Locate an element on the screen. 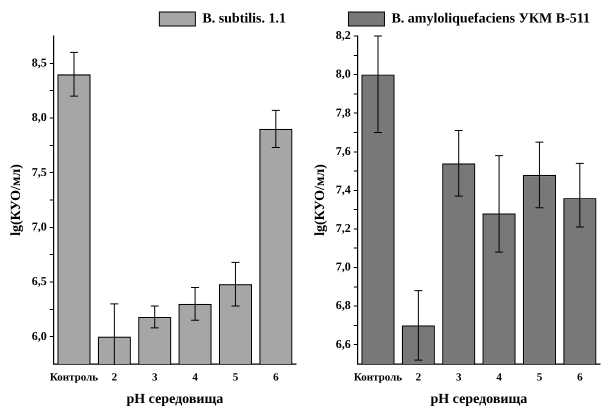 This screenshot has height=416, width=608. y-tick-label: 6,8 is located at coordinates (343, 305).